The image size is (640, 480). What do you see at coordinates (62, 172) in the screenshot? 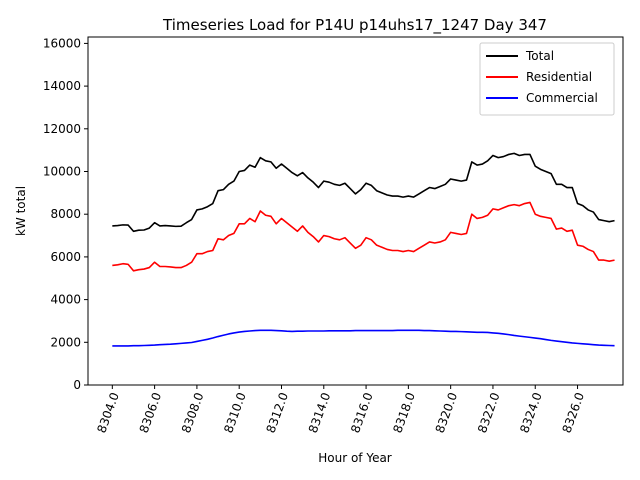
I see `y-tick-label: 10000` at bounding box center [62, 172].